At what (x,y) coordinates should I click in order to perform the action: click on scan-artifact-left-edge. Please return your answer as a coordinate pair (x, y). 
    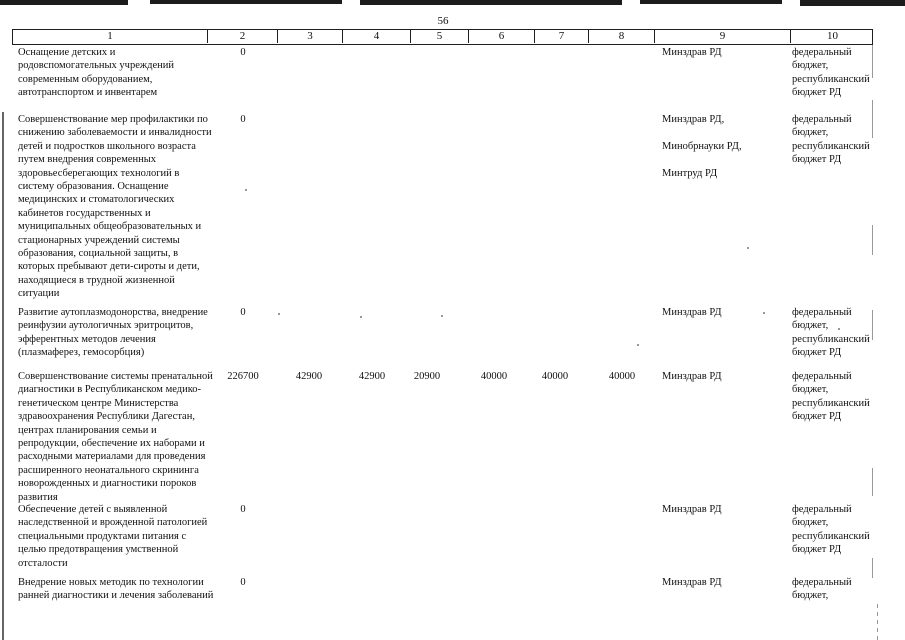
    Looking at the image, I should click on (3, 376).